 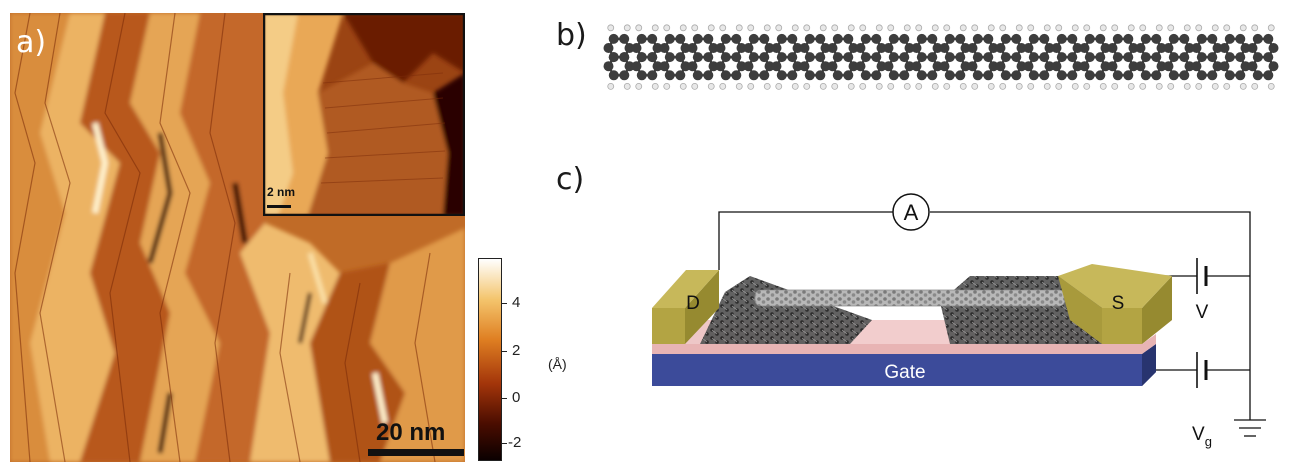 What do you see at coordinates (411, 432) in the screenshot?
I see `scale-bar-label: 20 nm` at bounding box center [411, 432].